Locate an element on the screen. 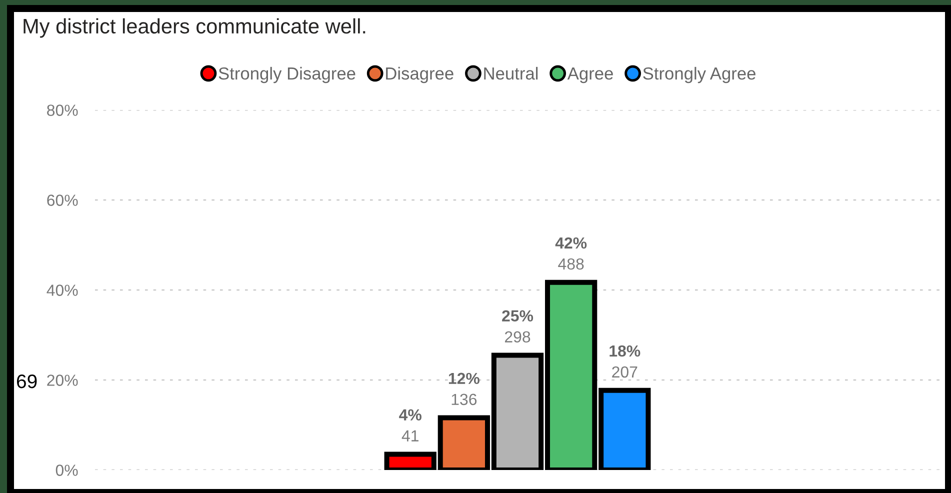 Image resolution: width=951 pixels, height=493 pixels. data-label: 42% 488 is located at coordinates (571, 253).